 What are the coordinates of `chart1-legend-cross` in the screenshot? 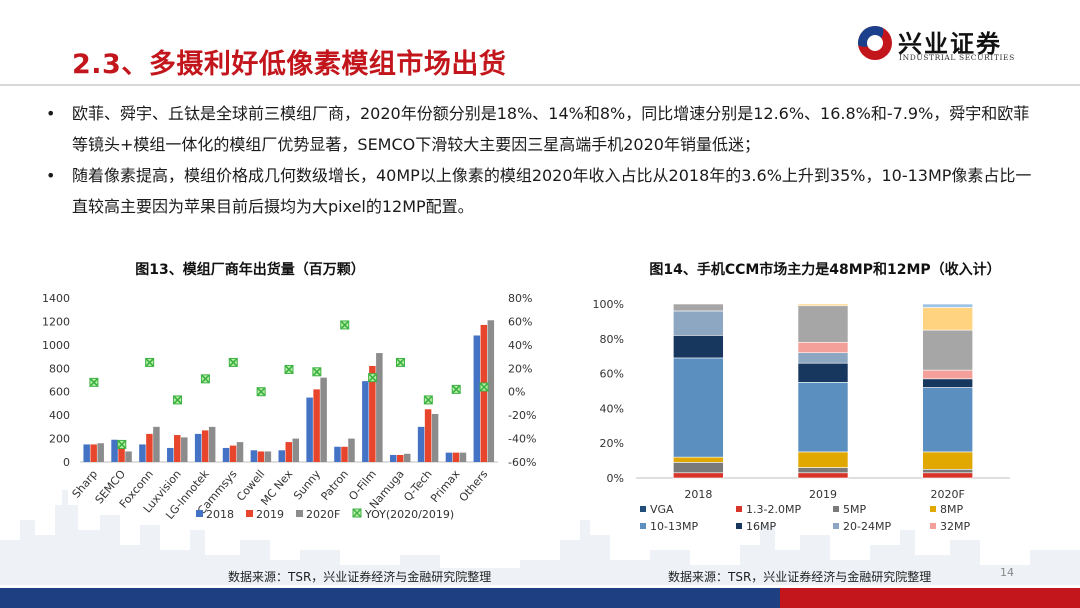 It's located at (357, 513).